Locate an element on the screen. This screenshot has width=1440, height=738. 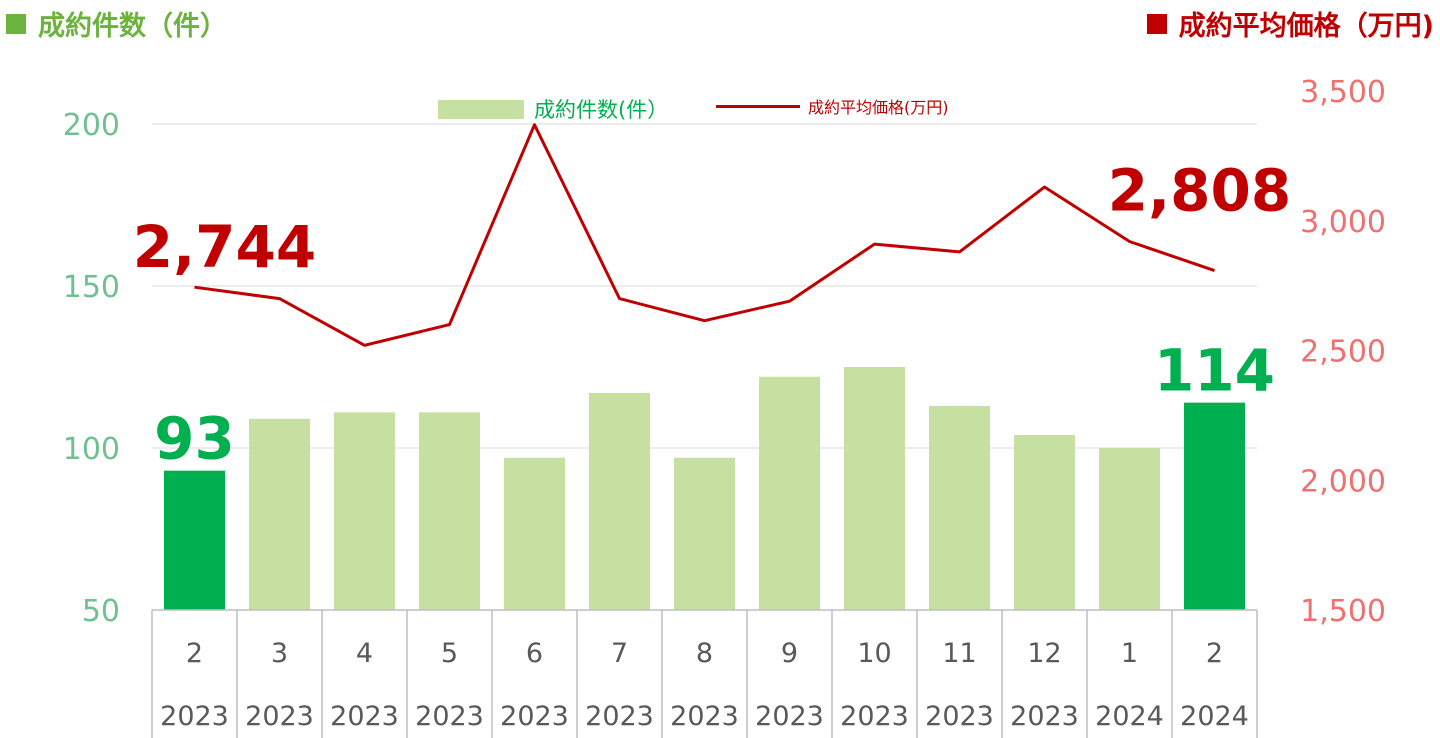
x-tick-label-month: 8 is located at coordinates (704, 653).